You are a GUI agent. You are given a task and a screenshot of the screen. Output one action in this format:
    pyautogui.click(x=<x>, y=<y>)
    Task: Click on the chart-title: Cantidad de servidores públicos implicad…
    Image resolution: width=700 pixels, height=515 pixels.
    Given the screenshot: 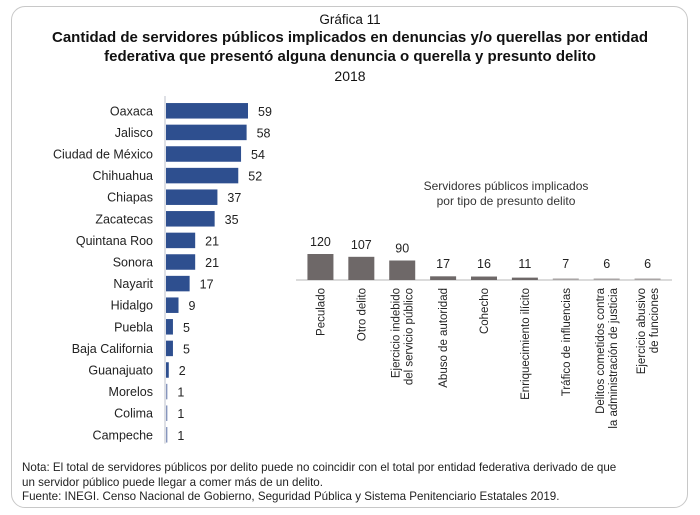 What is the action you would take?
    pyautogui.click(x=350, y=47)
    